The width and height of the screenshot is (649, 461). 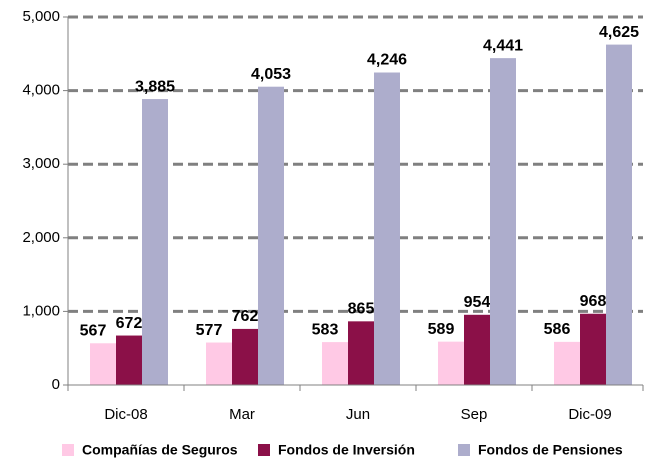 What do you see at coordinates (441, 329) in the screenshot?
I see `value-label: 589` at bounding box center [441, 329].